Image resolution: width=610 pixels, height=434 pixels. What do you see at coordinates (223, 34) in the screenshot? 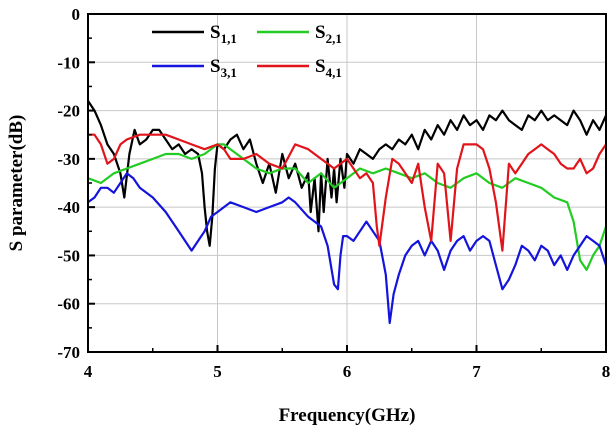
I see `legend-label: S1,1` at bounding box center [223, 34].